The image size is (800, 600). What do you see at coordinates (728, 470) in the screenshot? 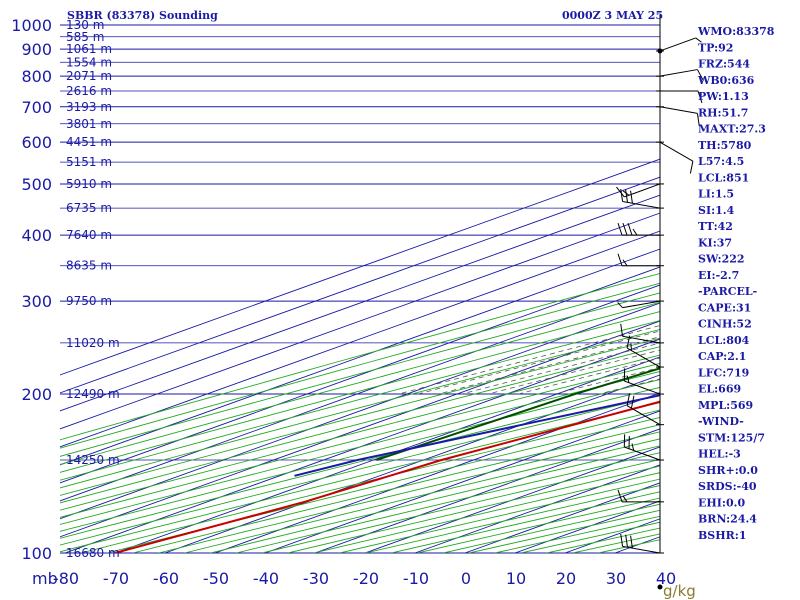
I see `index-value: SHR+:0.0` at bounding box center [728, 470].